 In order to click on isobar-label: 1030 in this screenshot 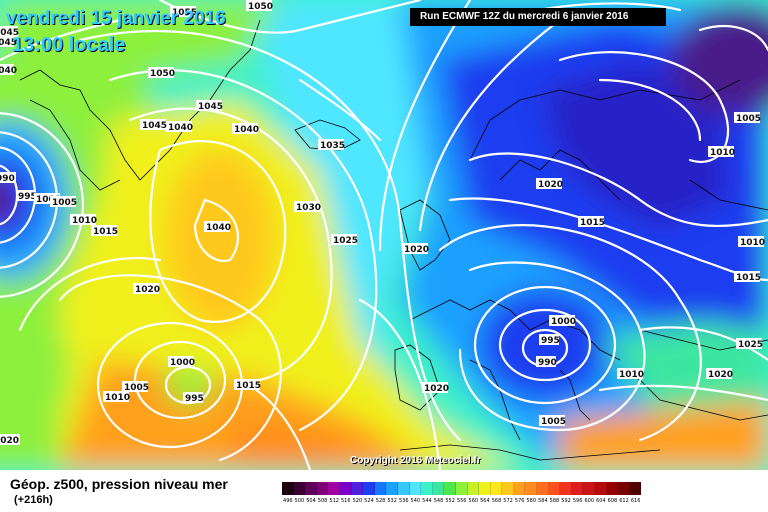, I will do `click(307, 207)`.